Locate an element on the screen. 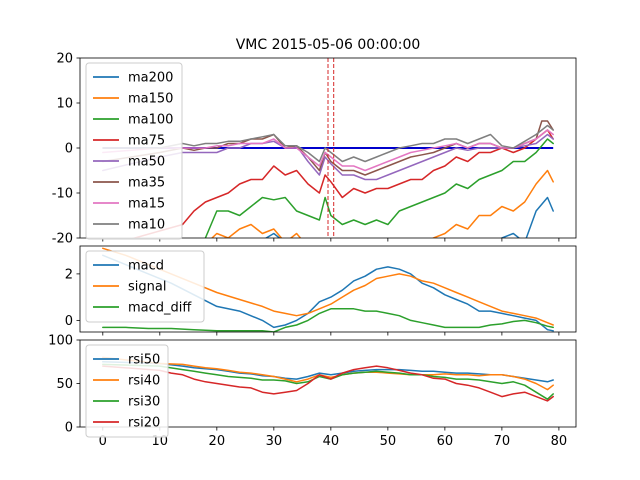 This screenshot has height=480, width=640. y-tick-label: 20 is located at coordinates (64, 59).